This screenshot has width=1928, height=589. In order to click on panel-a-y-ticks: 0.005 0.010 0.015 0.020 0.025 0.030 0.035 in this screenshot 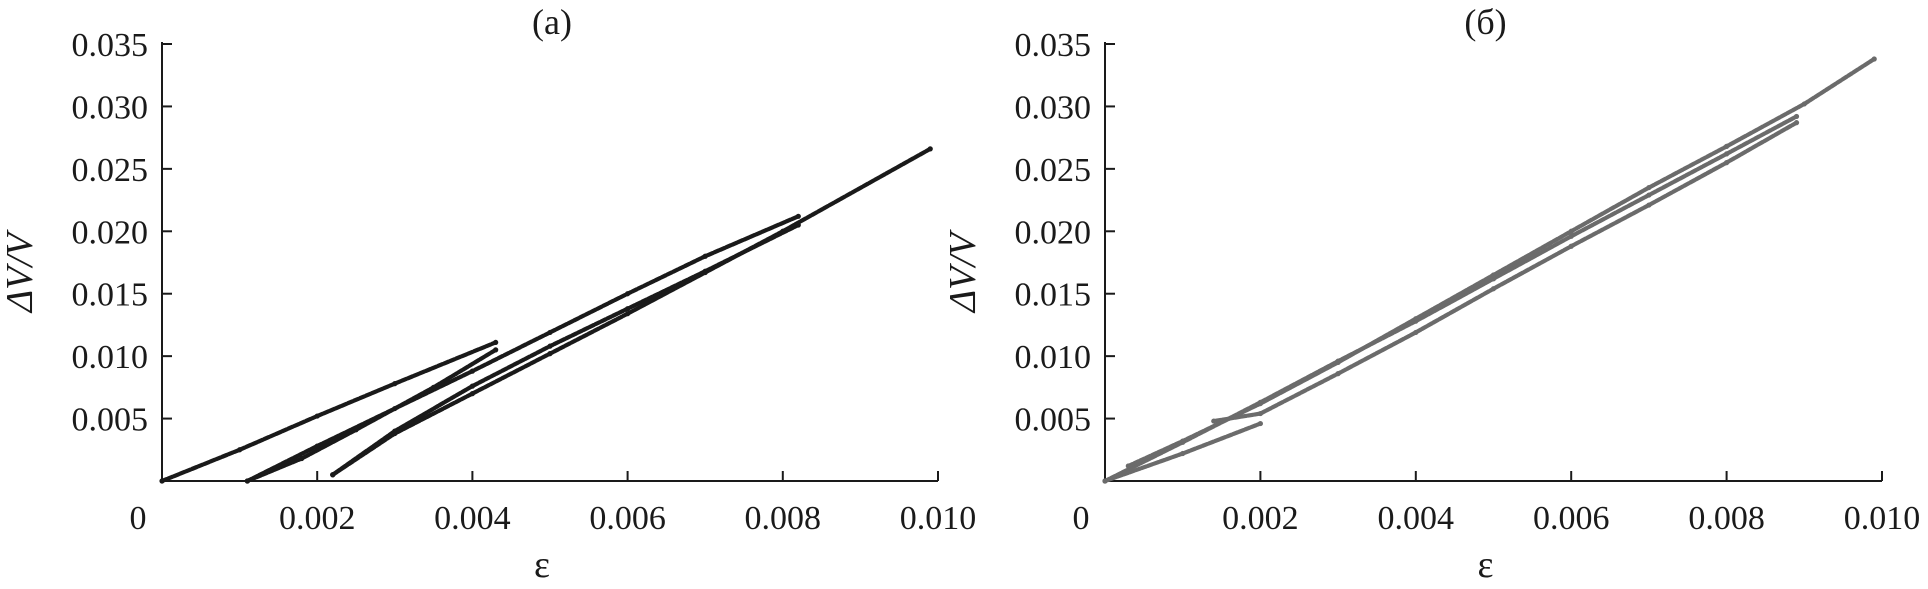, I will do `click(122, 233)`.